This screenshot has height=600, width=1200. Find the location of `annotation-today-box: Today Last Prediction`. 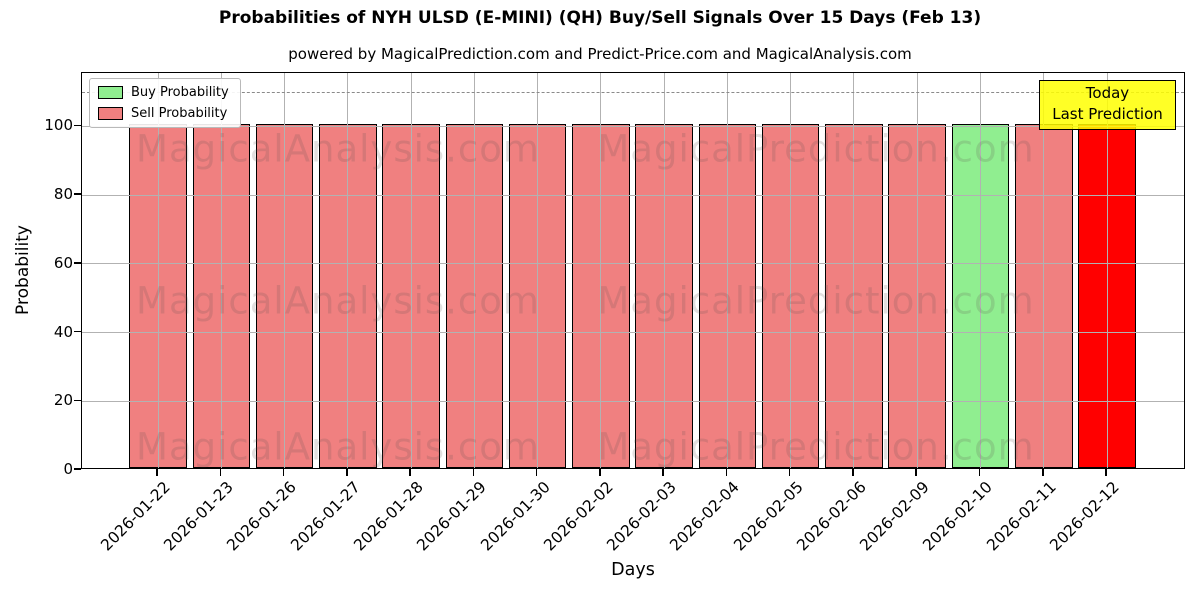

annotation-today-box: Today Last Prediction is located at coordinates (1107, 105).